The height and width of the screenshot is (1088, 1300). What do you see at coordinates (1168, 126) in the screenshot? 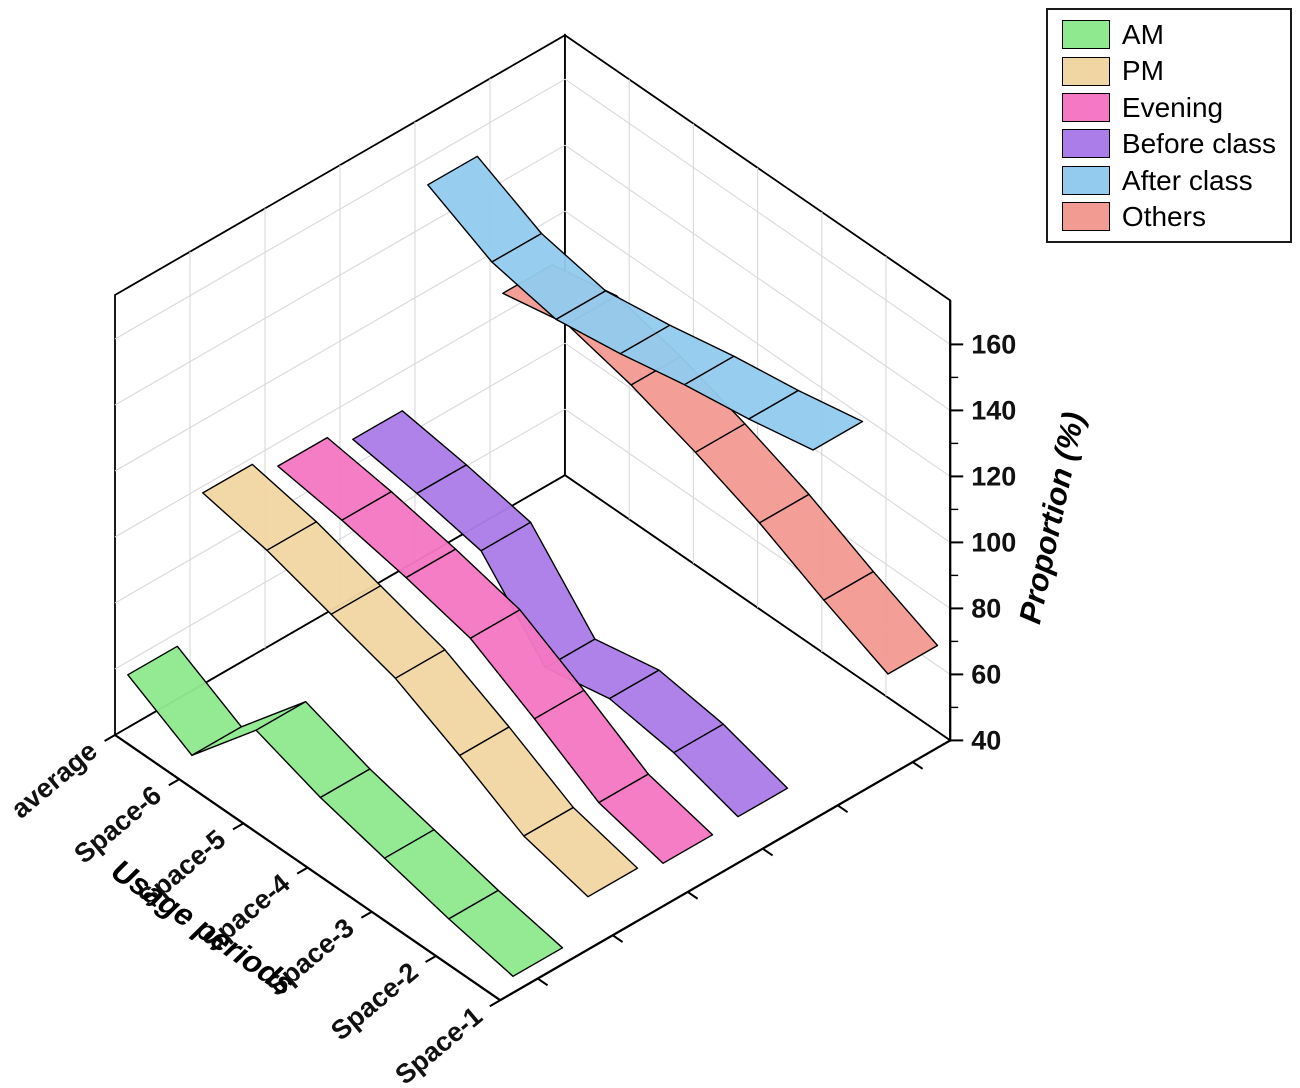
I see `legend: AM PM Evening Before class After class Others` at bounding box center [1168, 126].